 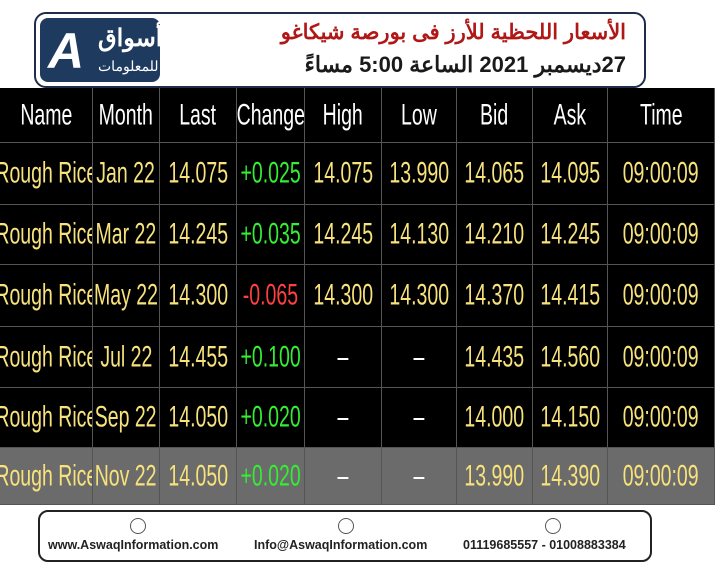 I want to click on table-cell: +0.100, so click(x=271, y=357).